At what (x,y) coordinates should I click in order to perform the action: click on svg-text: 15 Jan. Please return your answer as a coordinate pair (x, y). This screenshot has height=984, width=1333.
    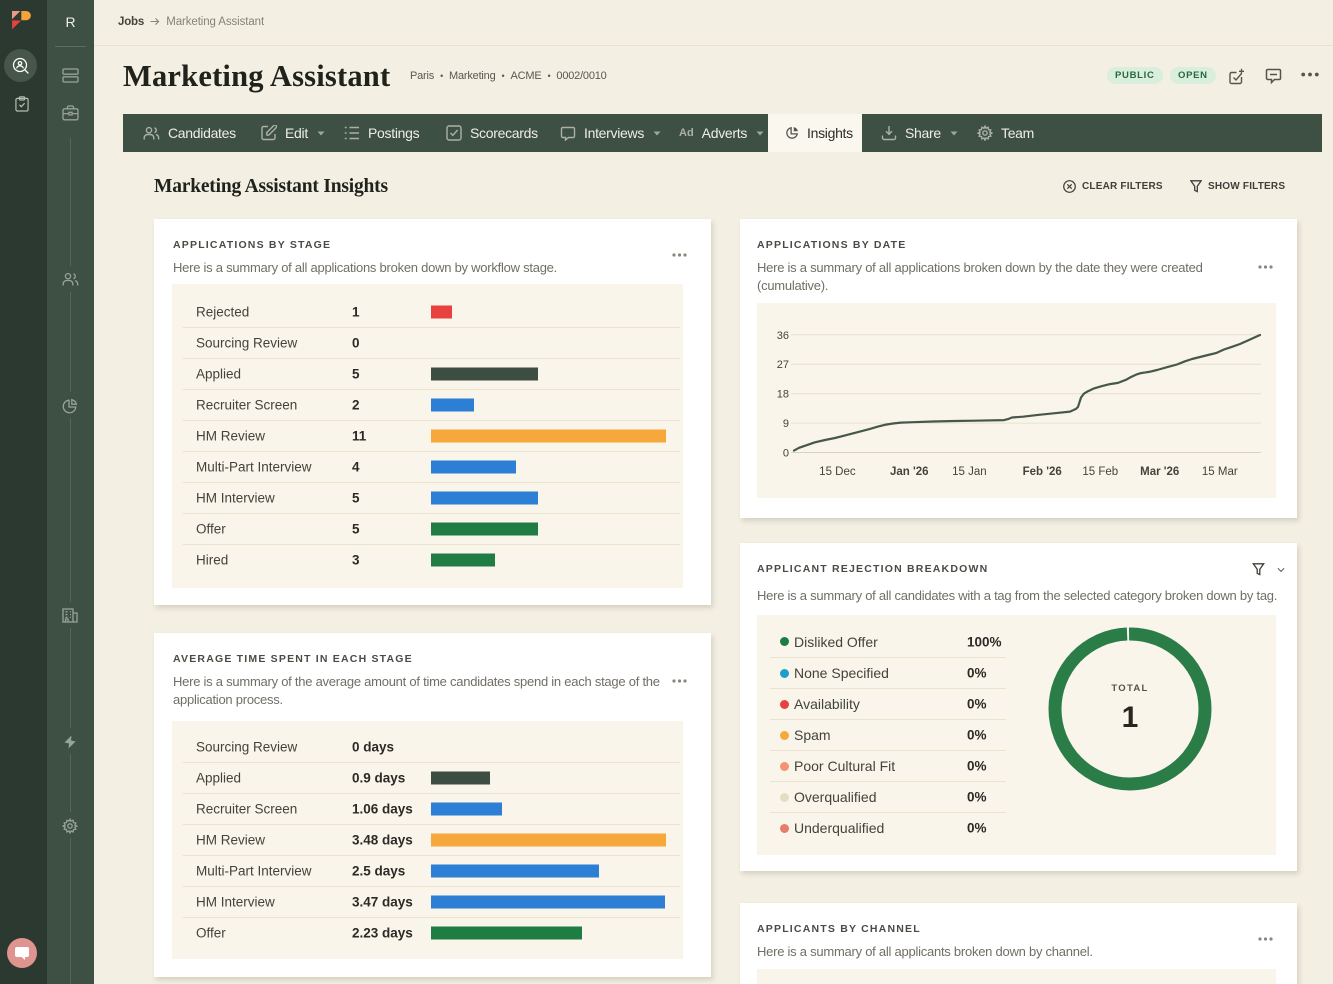
    Looking at the image, I should click on (969, 472).